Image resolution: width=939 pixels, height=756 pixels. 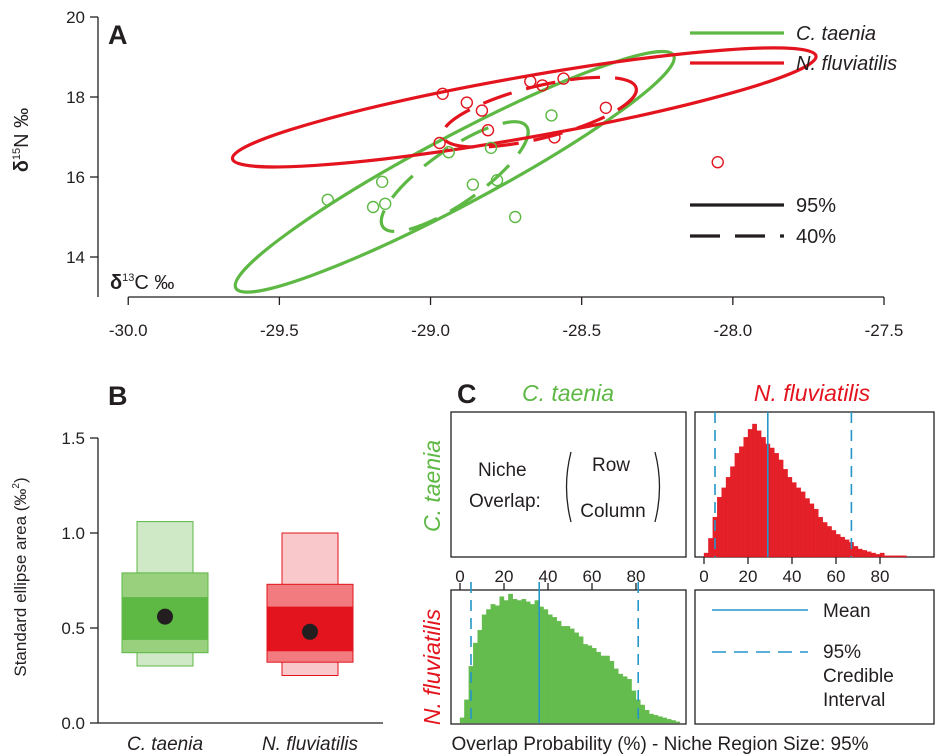 What do you see at coordinates (310, 744) in the screenshot?
I see `panel-b-x-label-n-fluviatilis: N. fluviatilis` at bounding box center [310, 744].